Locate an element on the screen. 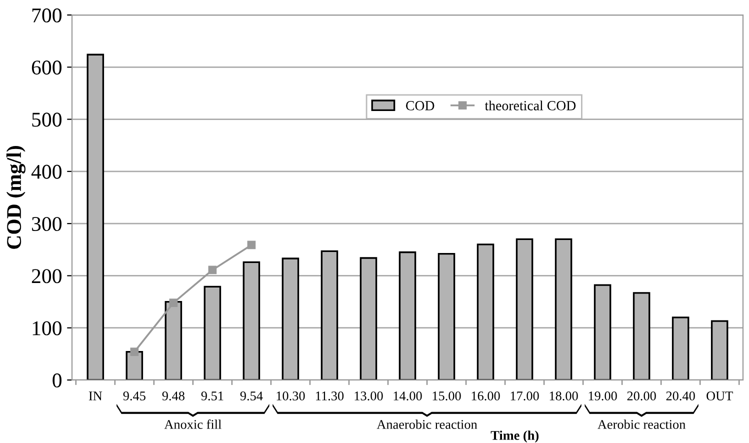  x-tick-label: 9.45 is located at coordinates (134, 396).